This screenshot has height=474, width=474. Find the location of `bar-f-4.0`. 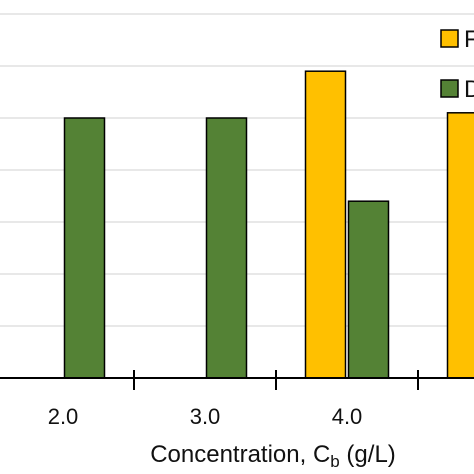

bar-f-4.0 is located at coordinates (325, 224).